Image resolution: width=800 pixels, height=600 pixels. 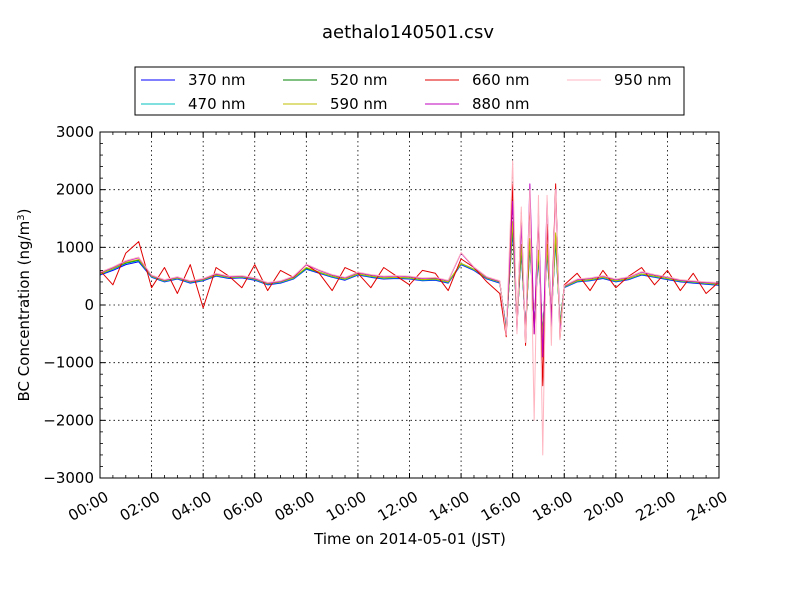 I want to click on legend-label: 950 nm, so click(x=643, y=80).